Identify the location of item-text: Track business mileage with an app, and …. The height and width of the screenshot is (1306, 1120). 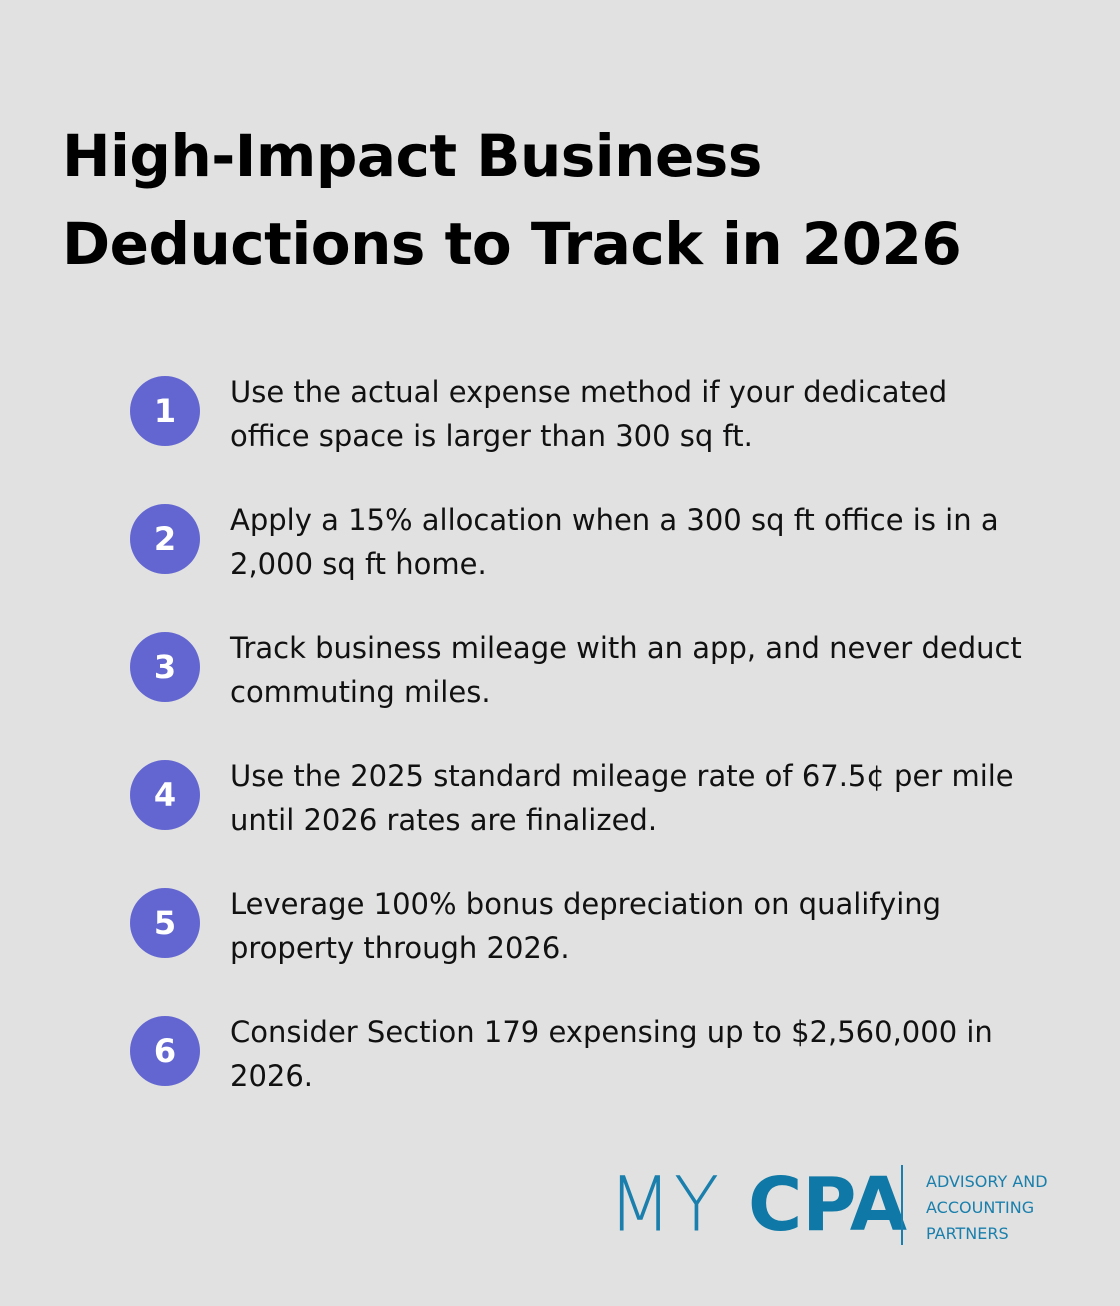
(626, 670).